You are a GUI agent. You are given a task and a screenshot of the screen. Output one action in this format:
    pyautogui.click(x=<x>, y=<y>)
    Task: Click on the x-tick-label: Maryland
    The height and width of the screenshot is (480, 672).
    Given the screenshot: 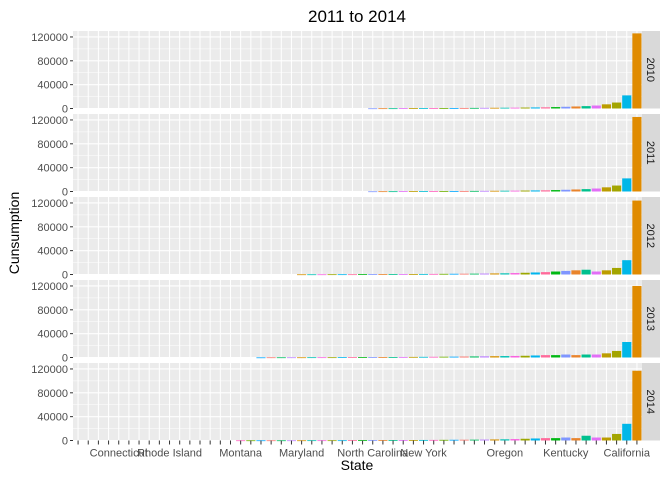 What is the action you would take?
    pyautogui.click(x=301, y=454)
    